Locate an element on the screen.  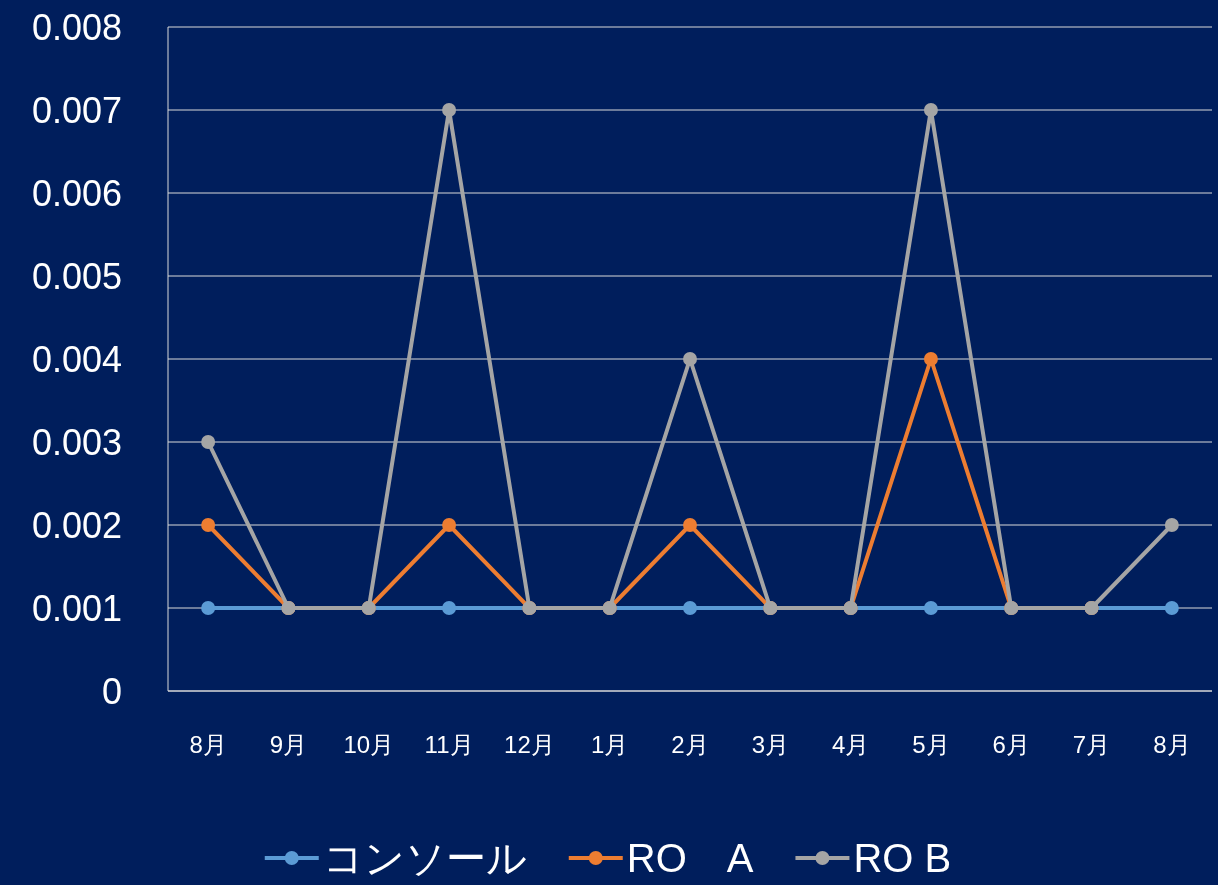
y-tick-label: 0.003 is located at coordinates (76, 442).